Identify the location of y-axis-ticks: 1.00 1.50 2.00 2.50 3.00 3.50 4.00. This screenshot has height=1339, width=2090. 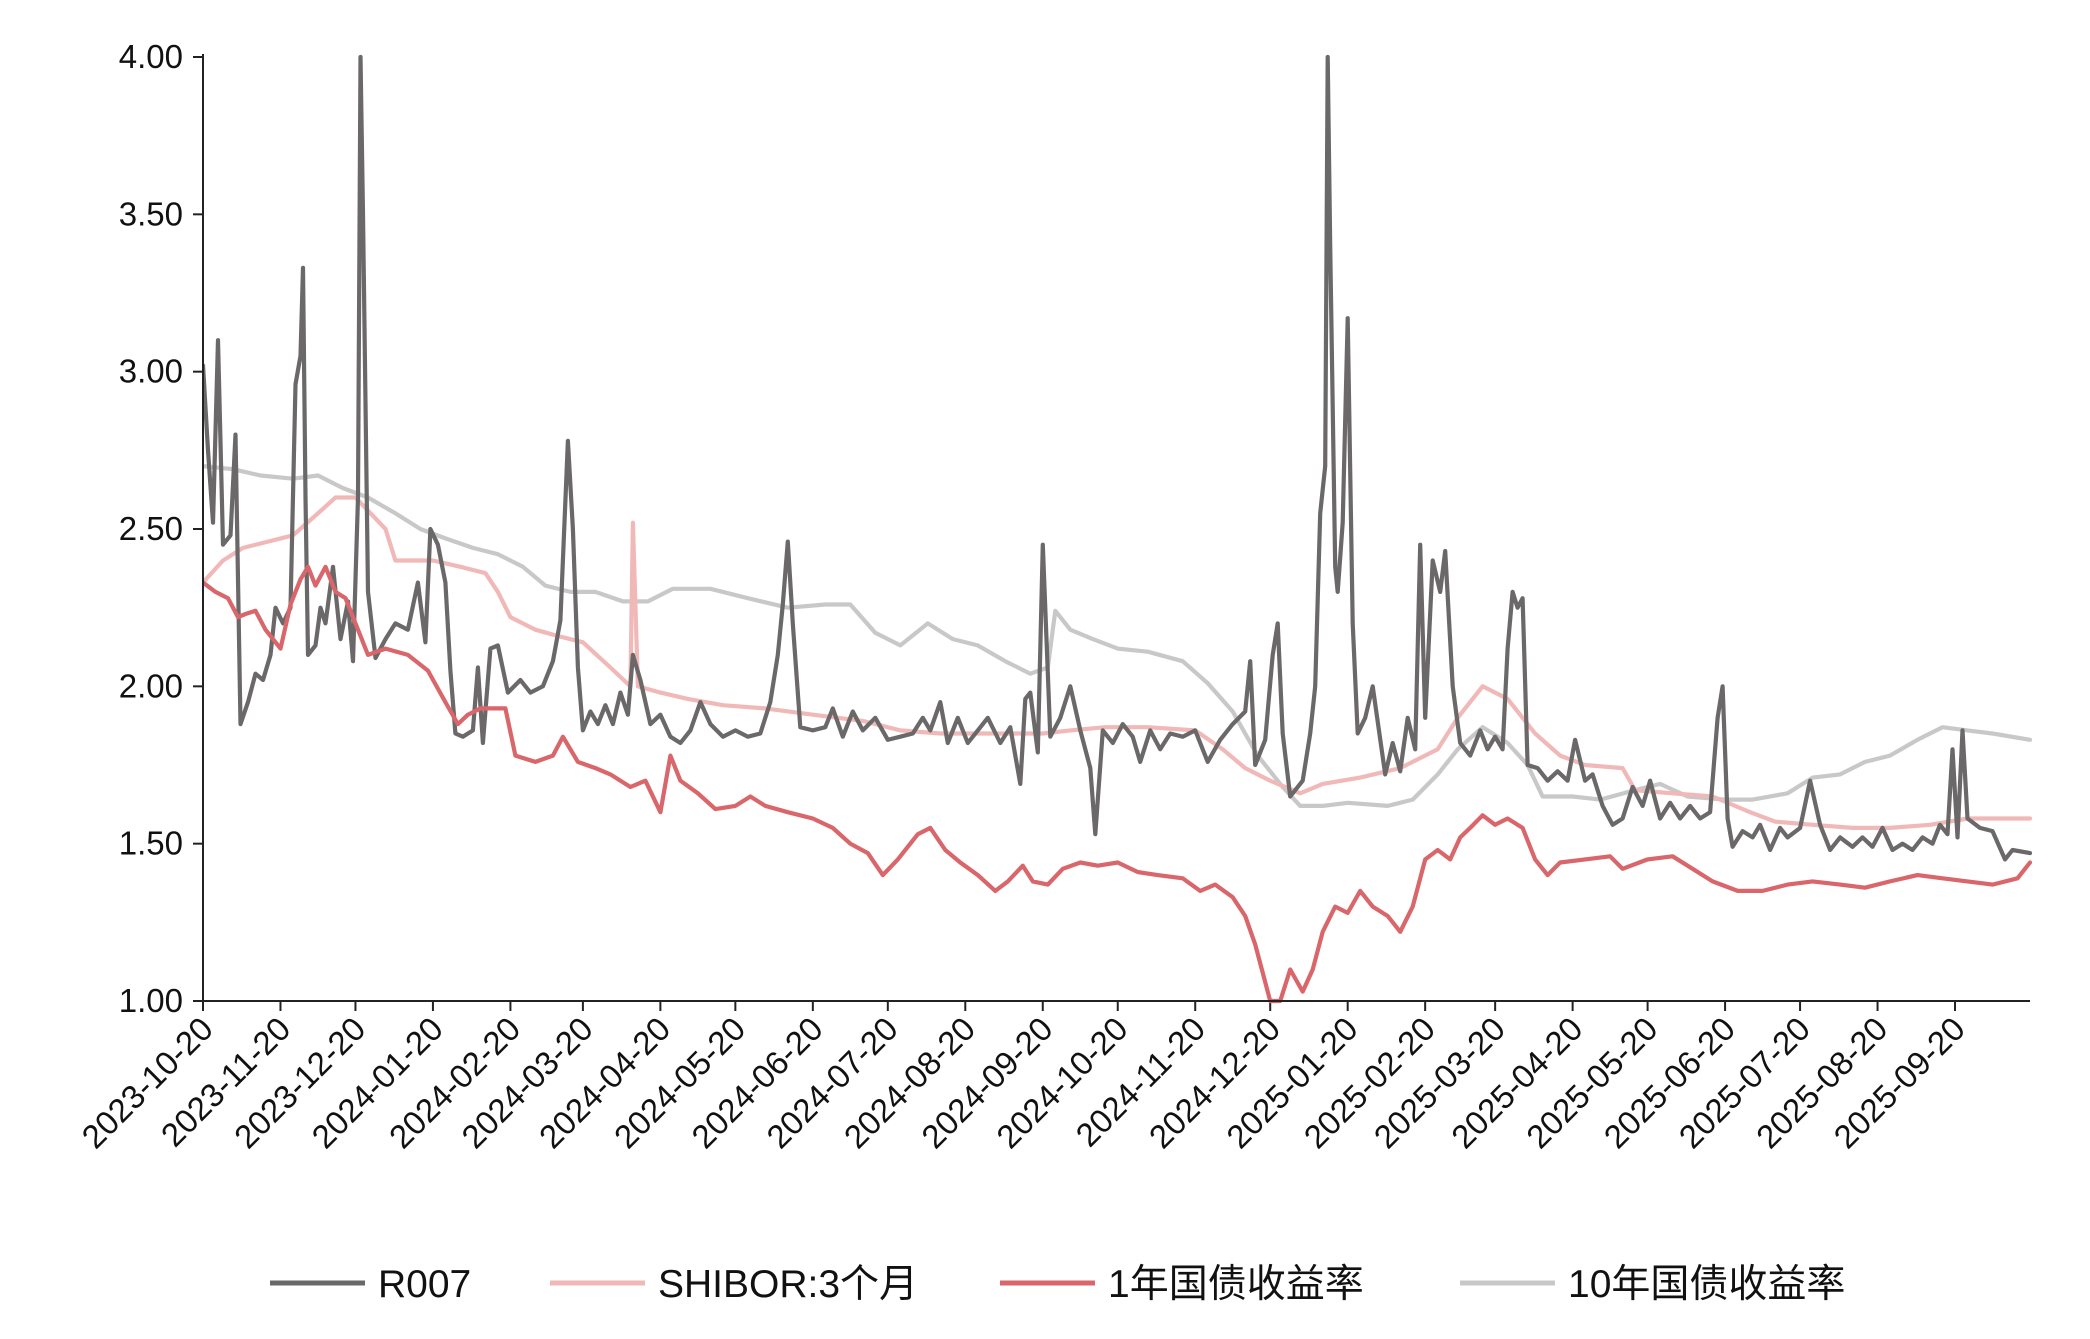
(161, 528).